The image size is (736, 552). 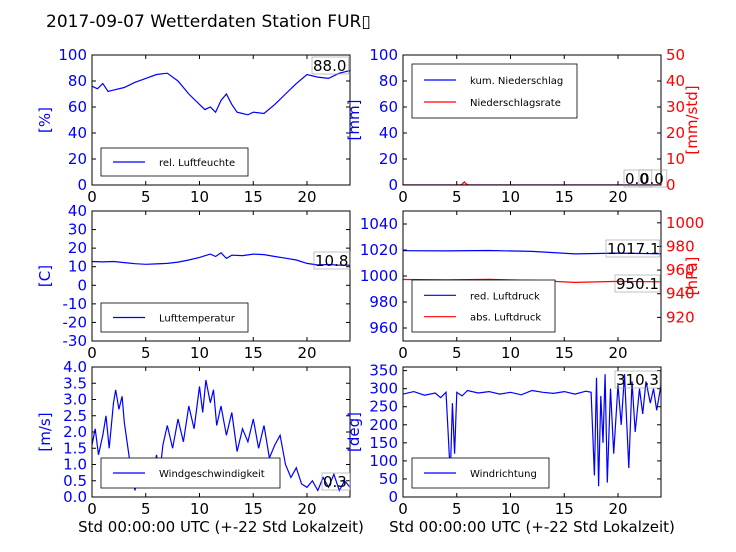 I want to click on y-tick-label: 1.0, so click(x=75, y=465).